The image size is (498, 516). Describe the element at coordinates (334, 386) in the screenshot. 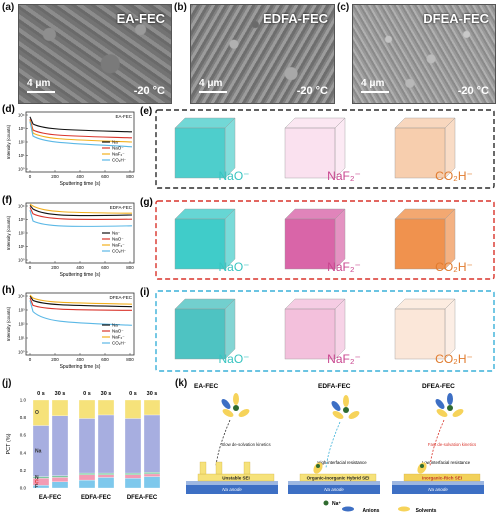

I see `scheme-title: EDFA-FEC` at that location.